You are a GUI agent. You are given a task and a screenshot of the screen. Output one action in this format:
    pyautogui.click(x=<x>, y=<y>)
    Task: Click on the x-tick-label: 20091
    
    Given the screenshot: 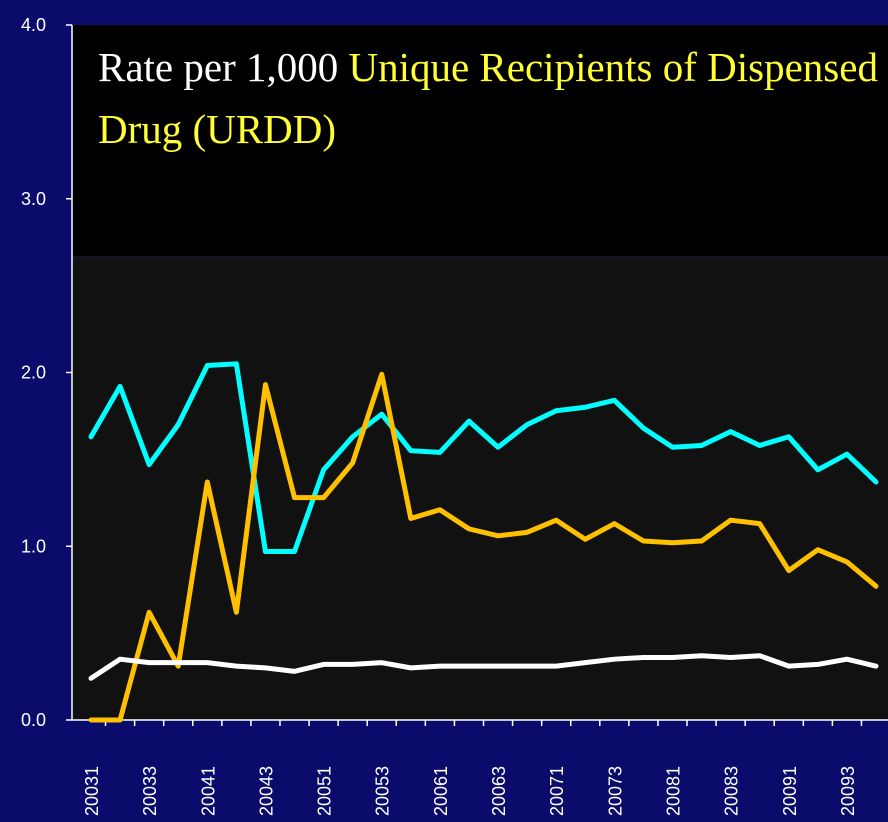 What is the action you would take?
    pyautogui.click(x=790, y=791)
    